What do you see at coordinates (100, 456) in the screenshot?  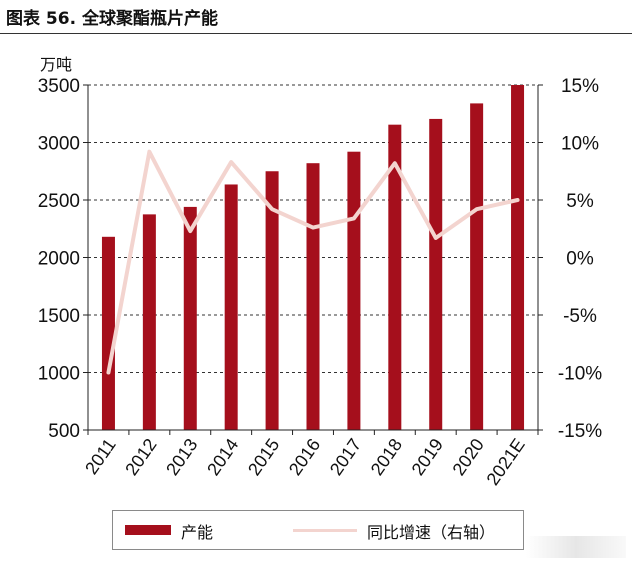 I see `x-tick-label: 2011` at bounding box center [100, 456].